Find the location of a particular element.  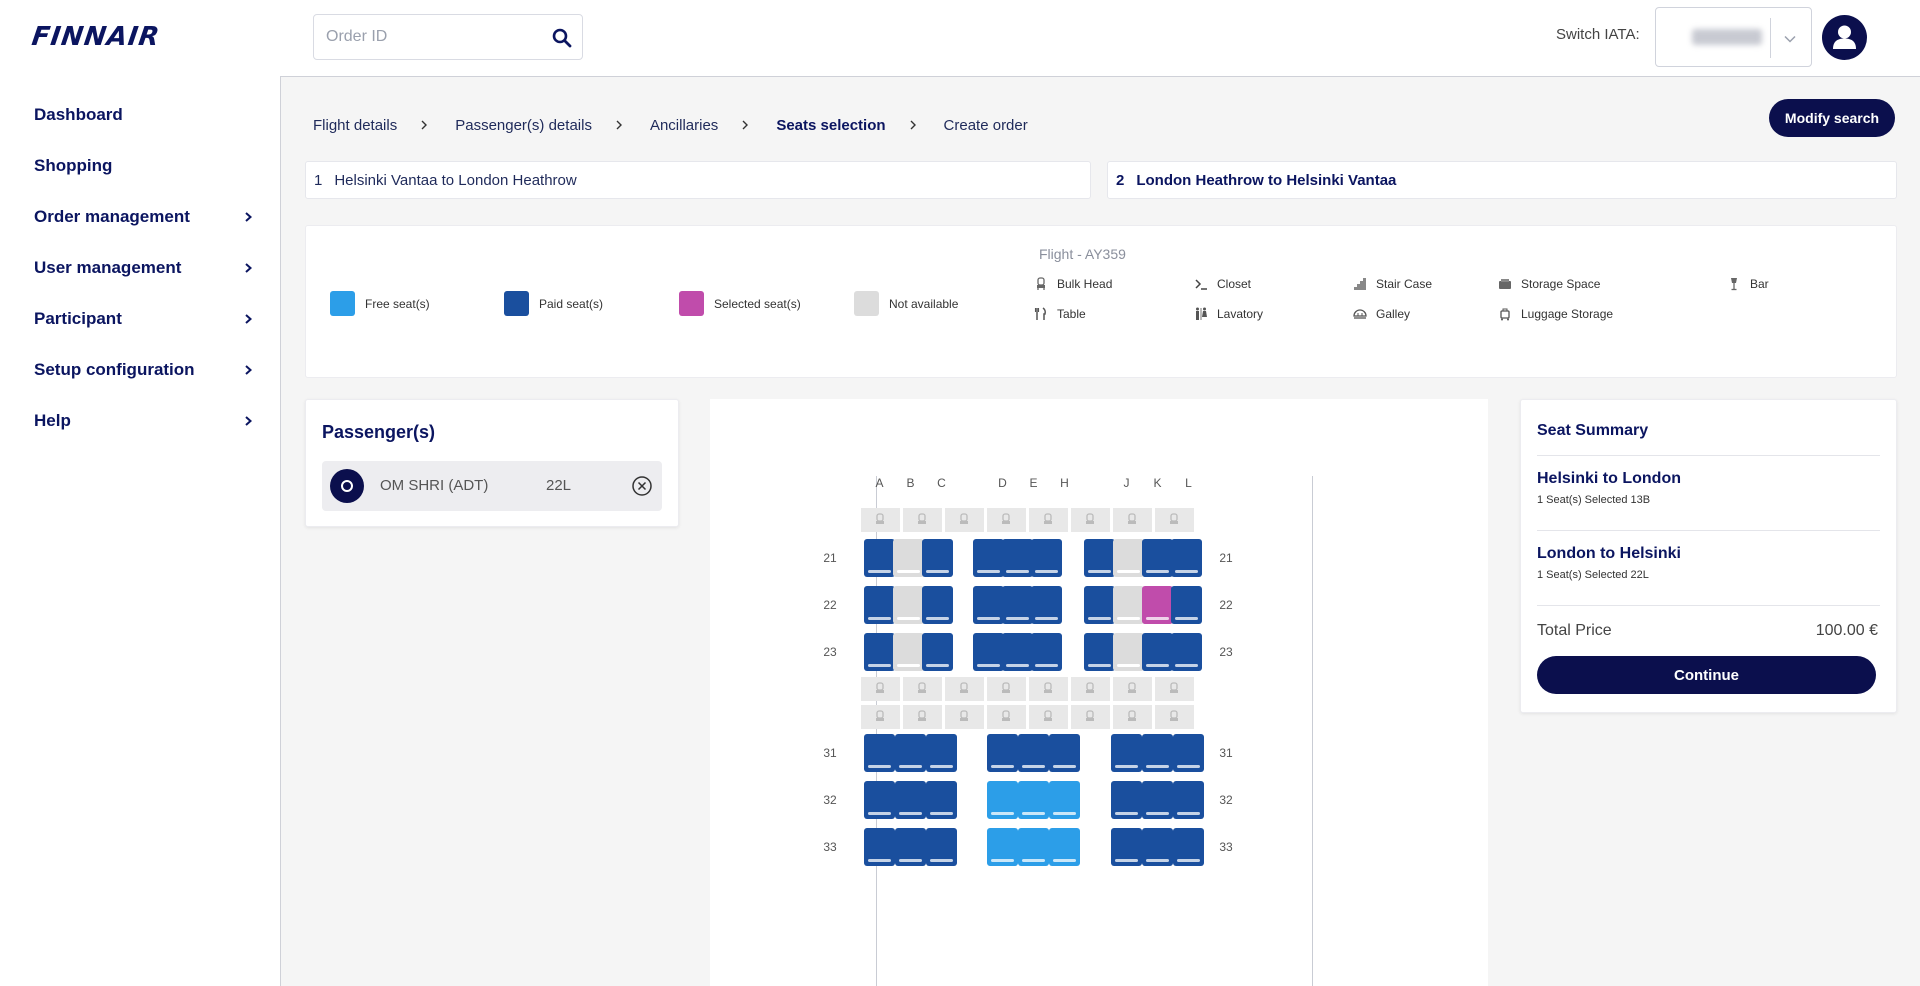

amenity-label: Storage Space is located at coordinates (1561, 284).